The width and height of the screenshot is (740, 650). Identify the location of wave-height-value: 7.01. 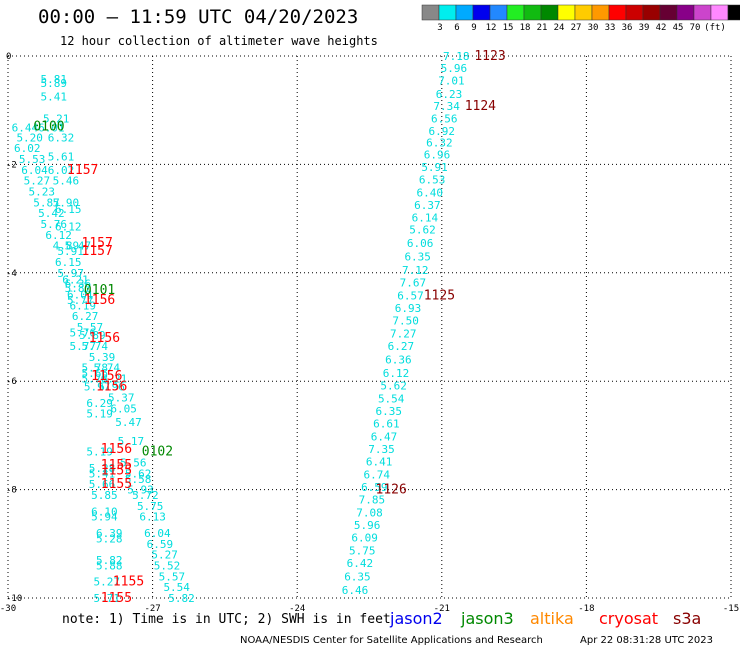
(451, 80).